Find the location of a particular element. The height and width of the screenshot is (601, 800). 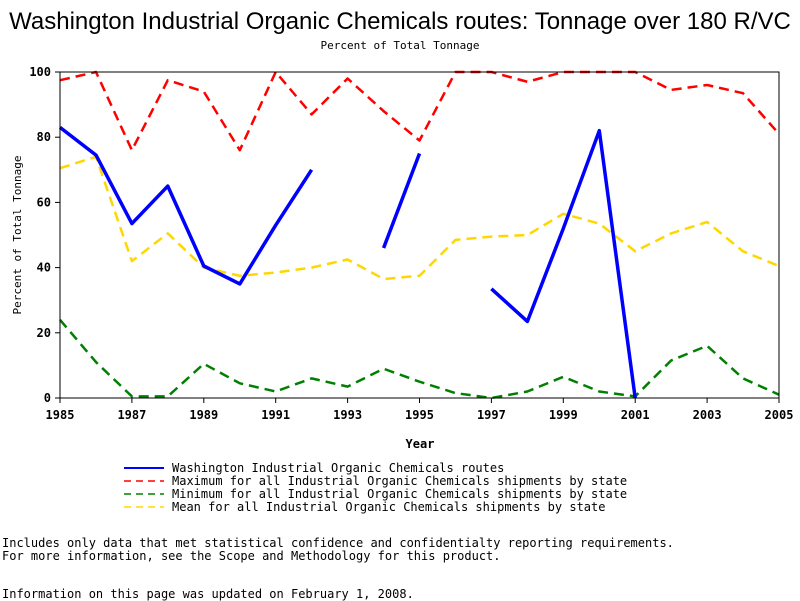

y-axis-label: Percent of Total Tonnage is located at coordinates (17, 235).